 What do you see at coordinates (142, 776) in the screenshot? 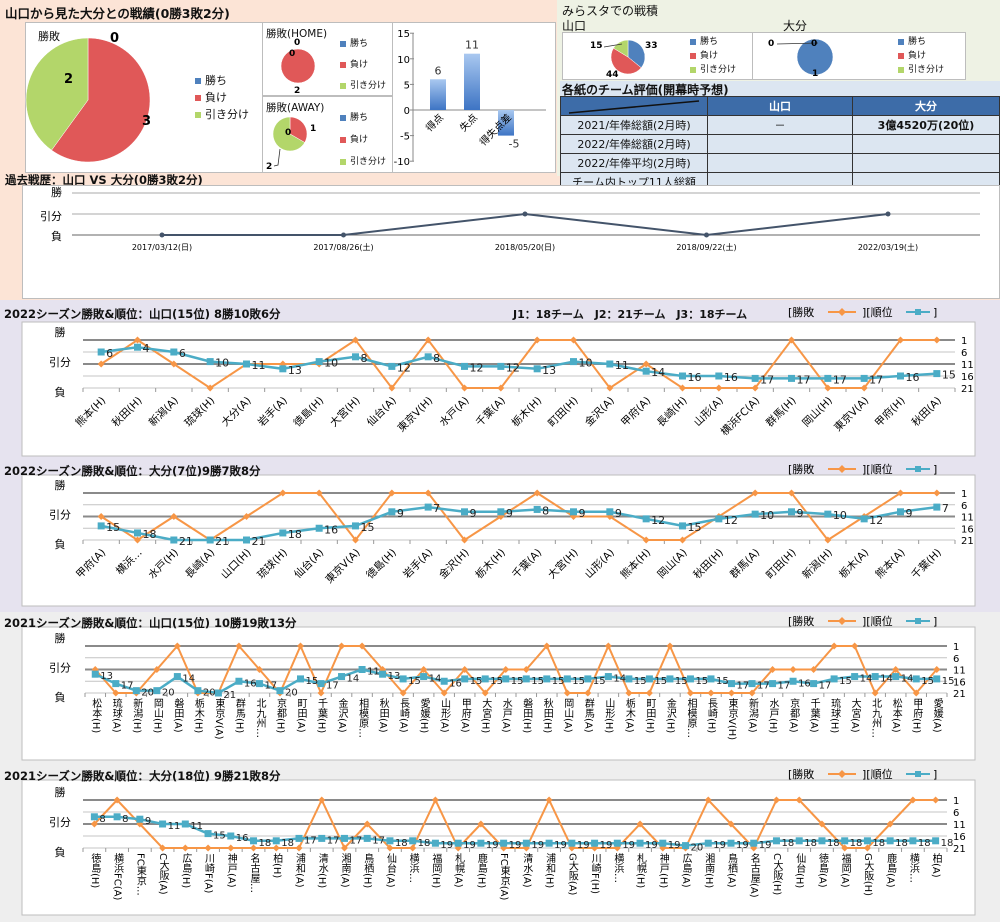
I see `season-chart-title: 2021シーズン勝敗&順位：大分(18位) 9勝21敗8分` at bounding box center [142, 776].